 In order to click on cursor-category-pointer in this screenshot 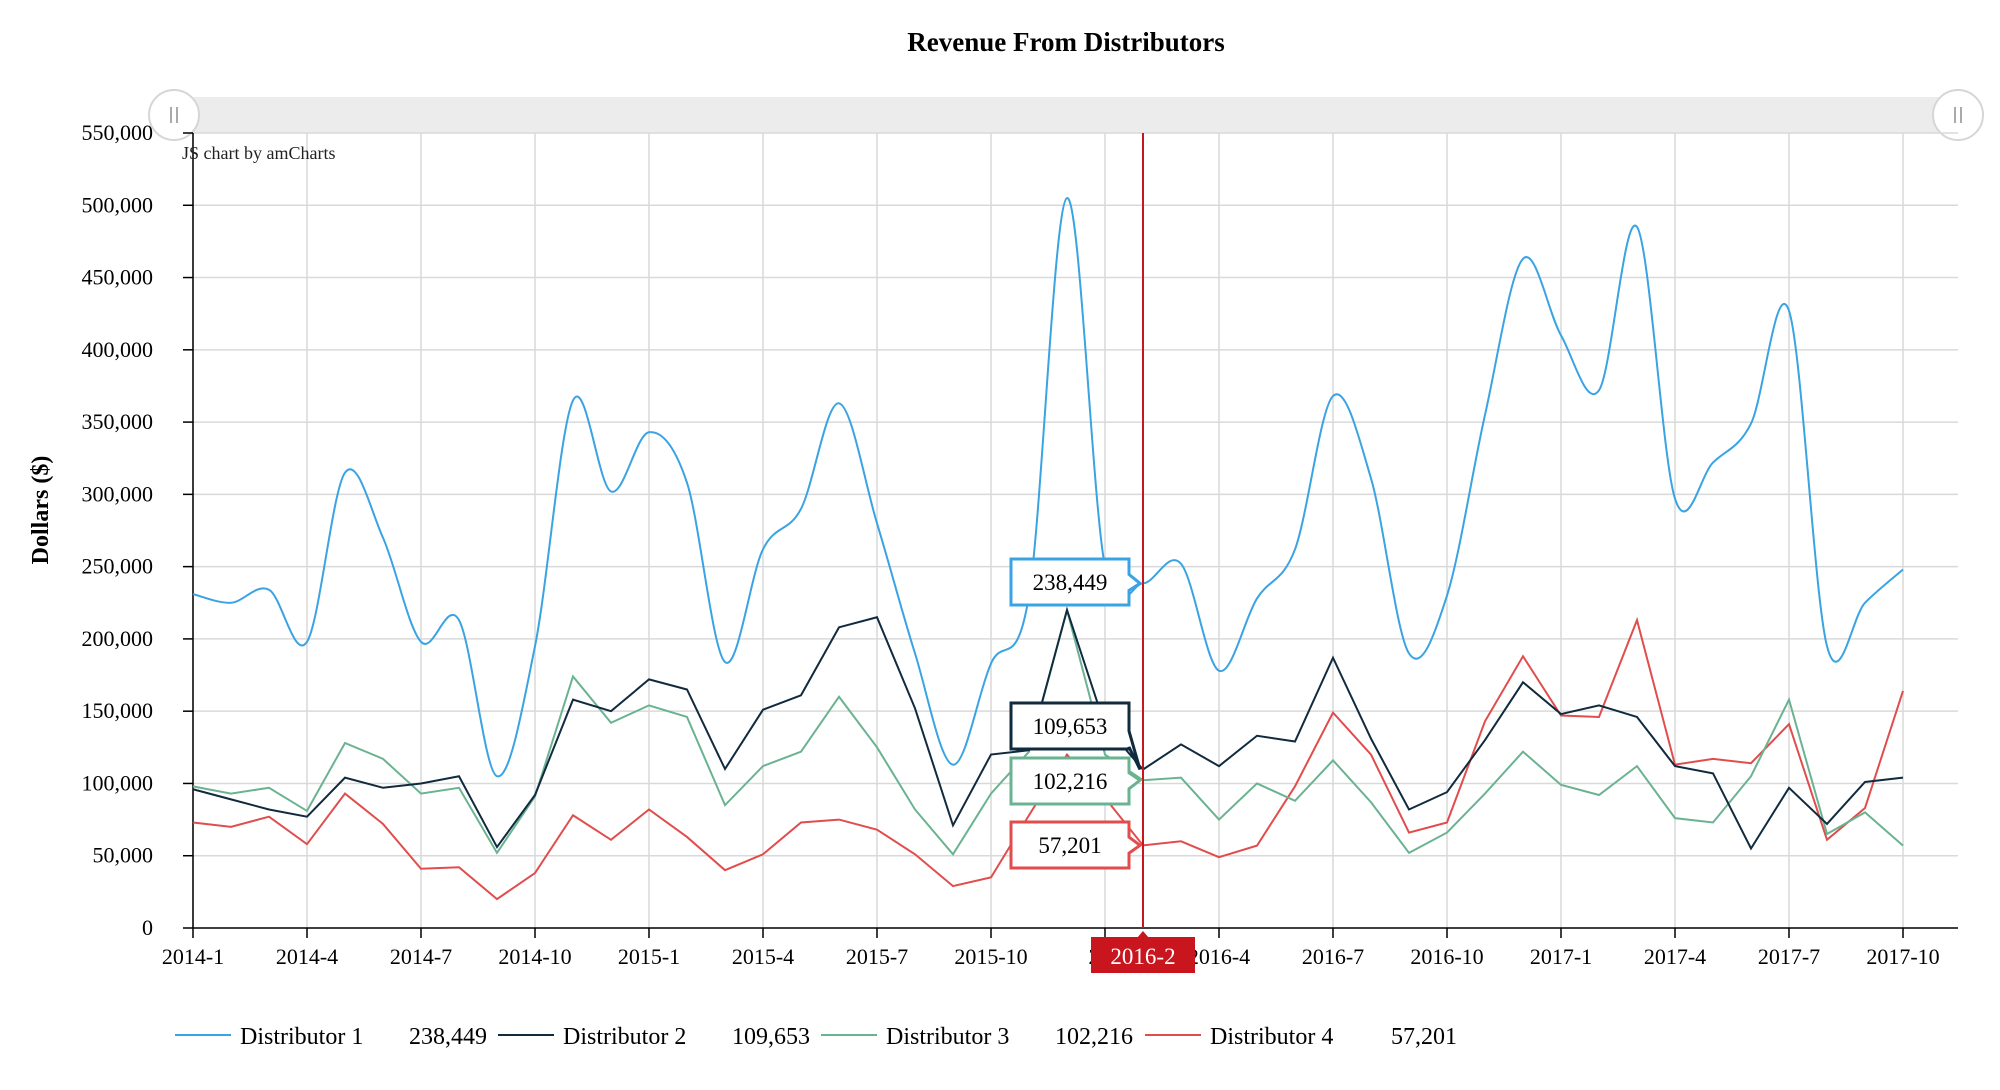, I will do `click(1143, 934)`.